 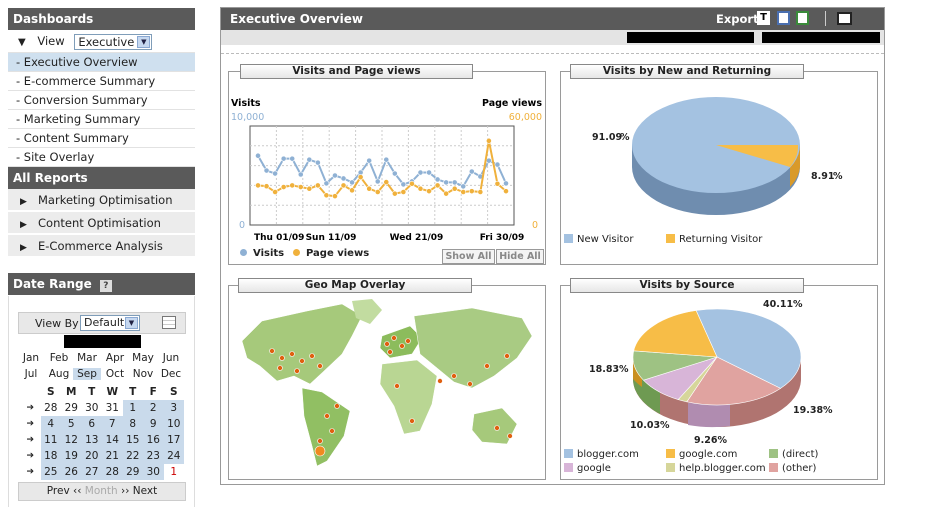 What do you see at coordinates (387, 386) in the screenshot?
I see `world-map` at bounding box center [387, 386].